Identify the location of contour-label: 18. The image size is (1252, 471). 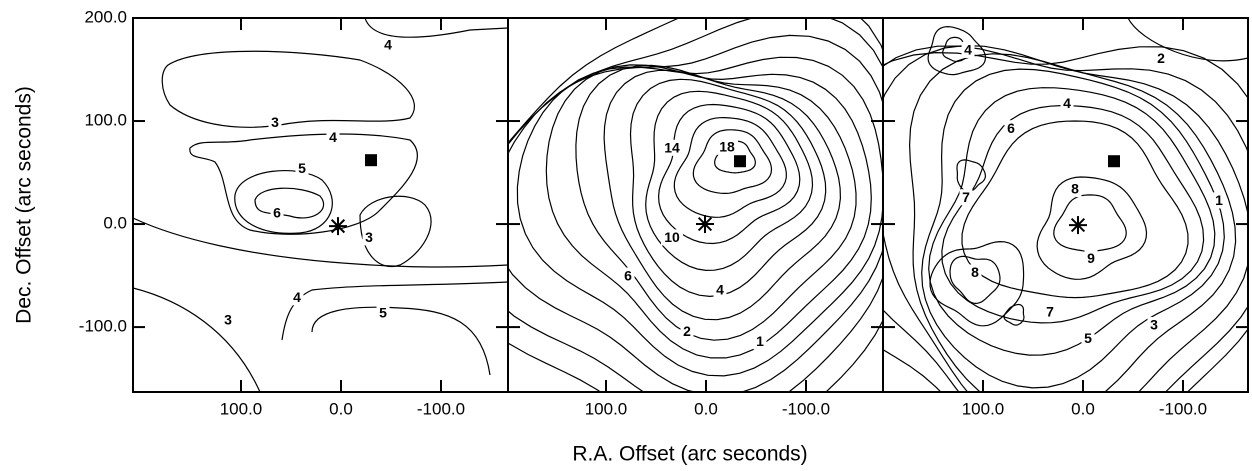
(727, 146).